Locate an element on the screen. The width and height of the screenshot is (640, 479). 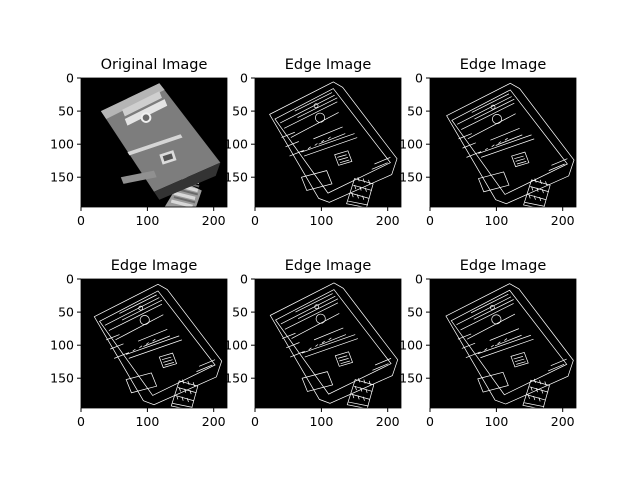
panel-original-image: Original Image 0 100 200 0 50 100 150 is located at coordinates (139, 142).